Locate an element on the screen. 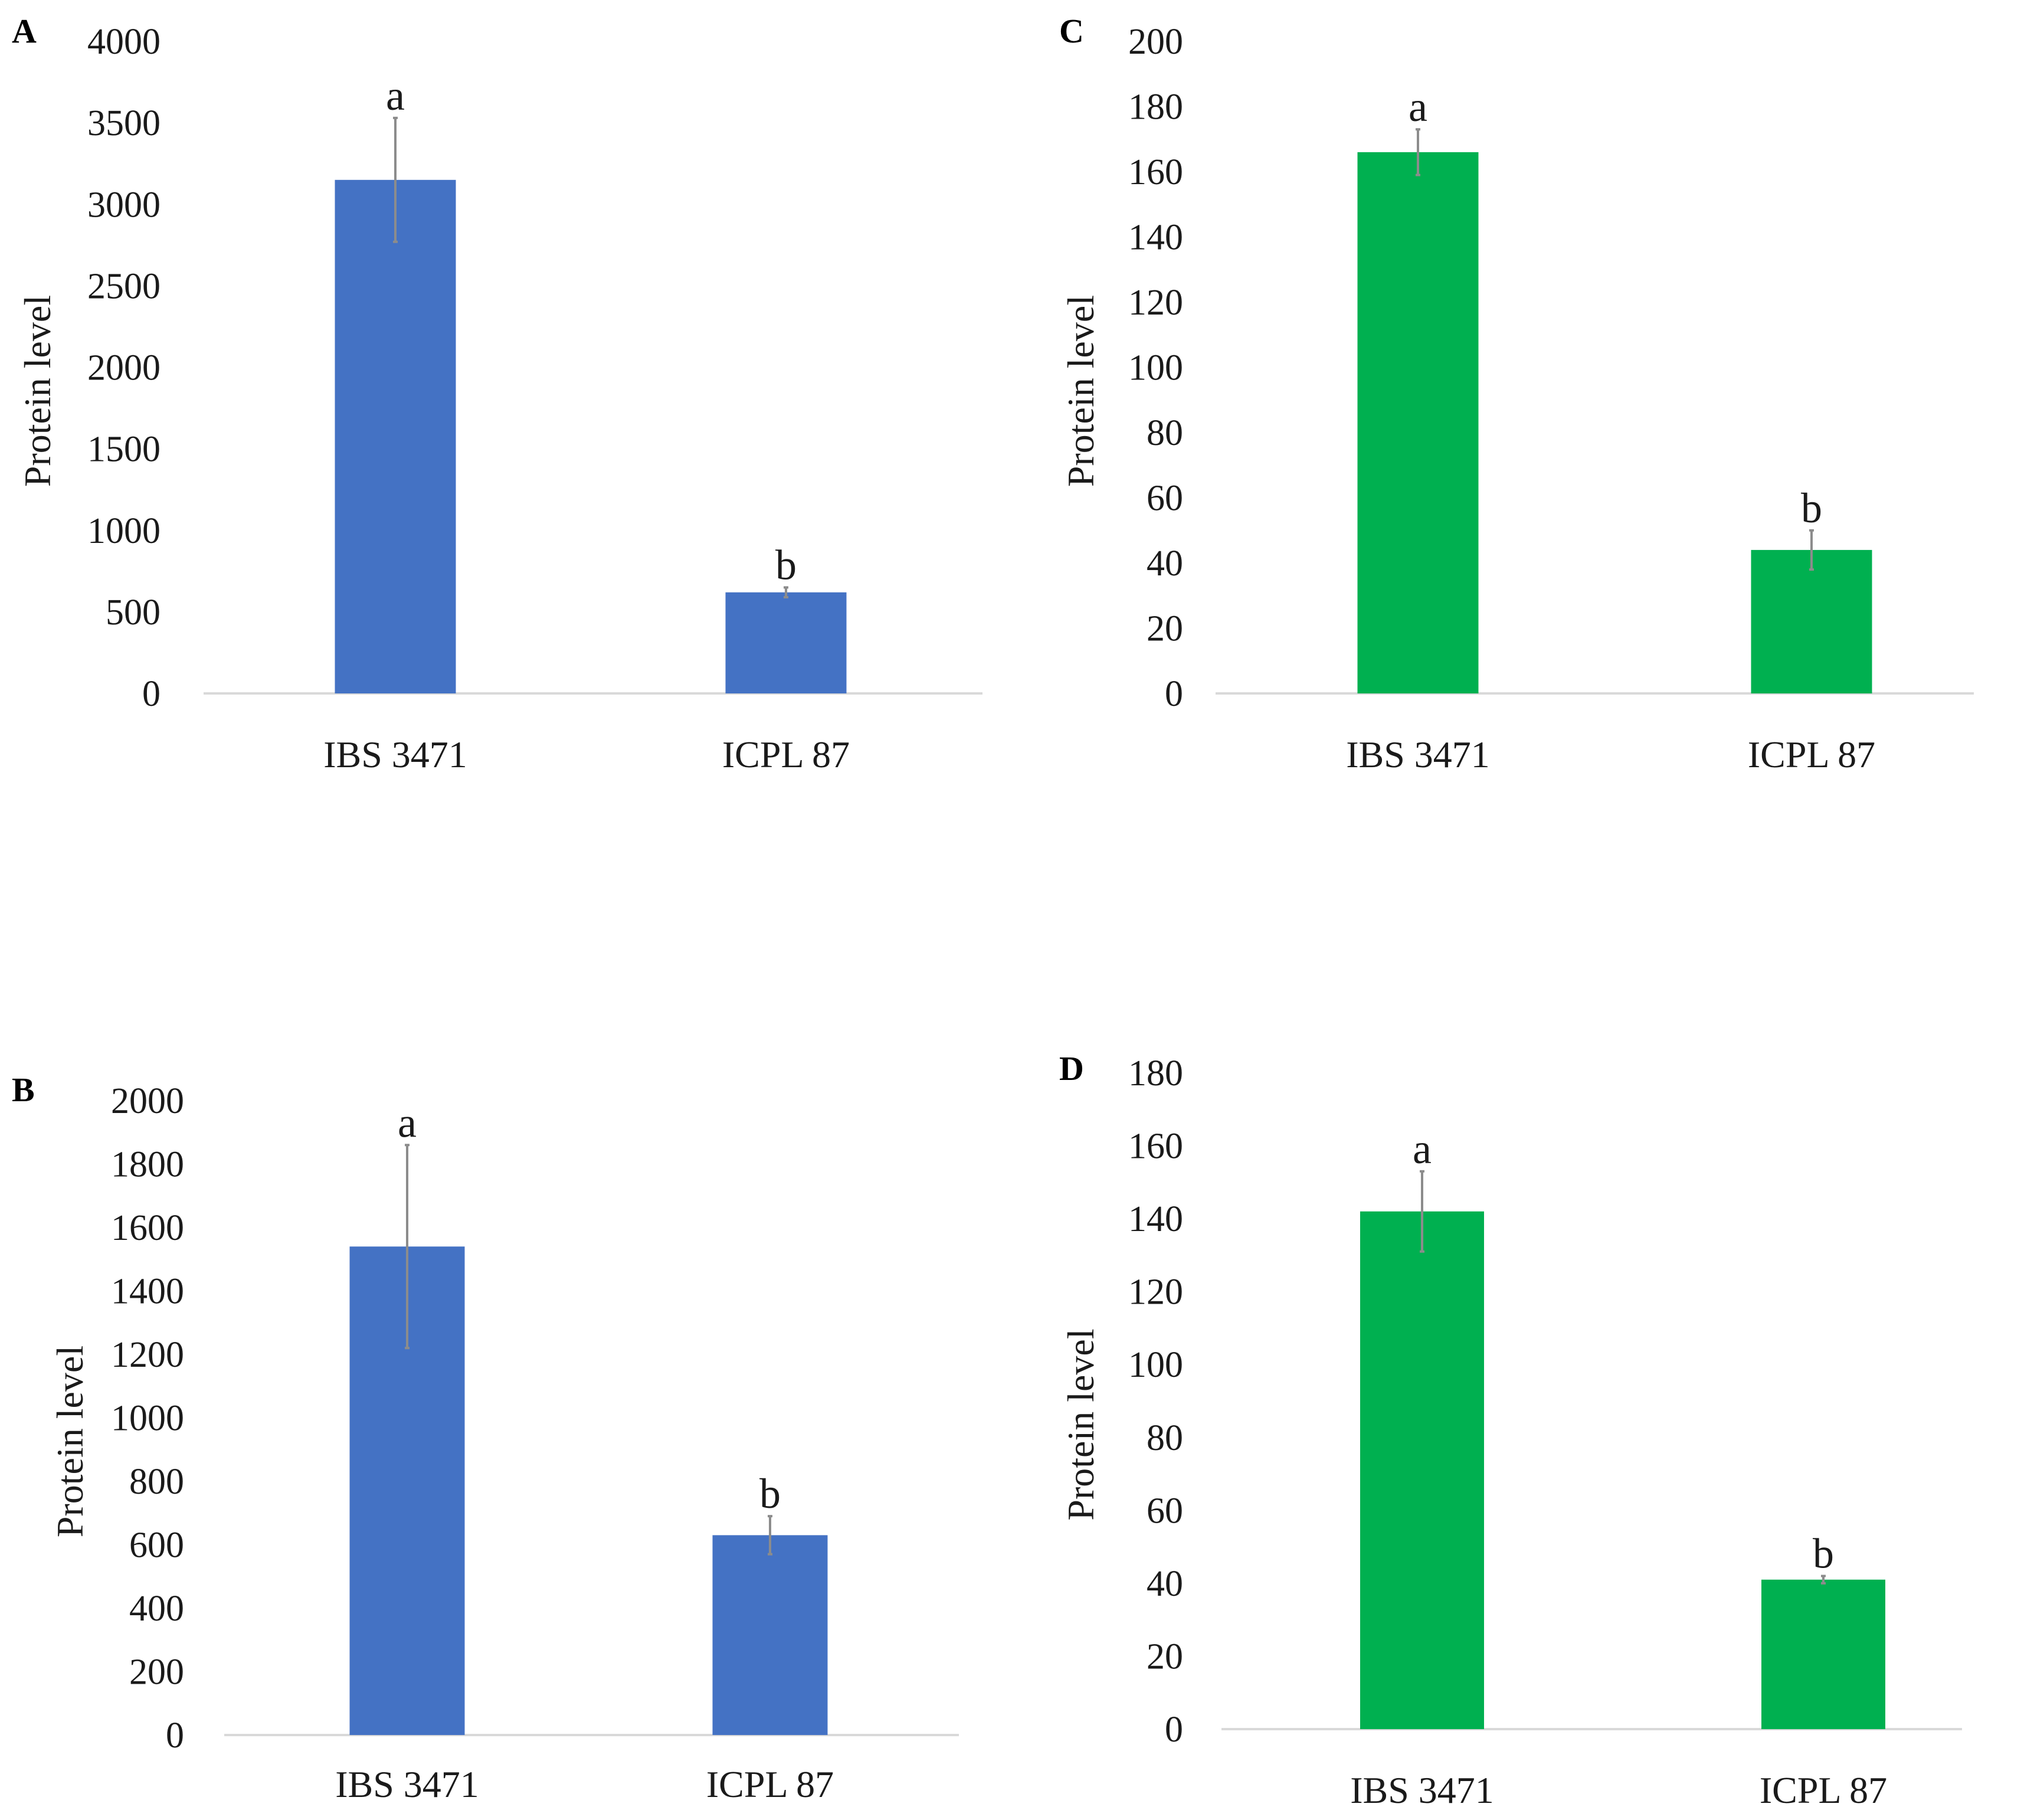  y-tick-label: 1200 is located at coordinates (147, 1355).